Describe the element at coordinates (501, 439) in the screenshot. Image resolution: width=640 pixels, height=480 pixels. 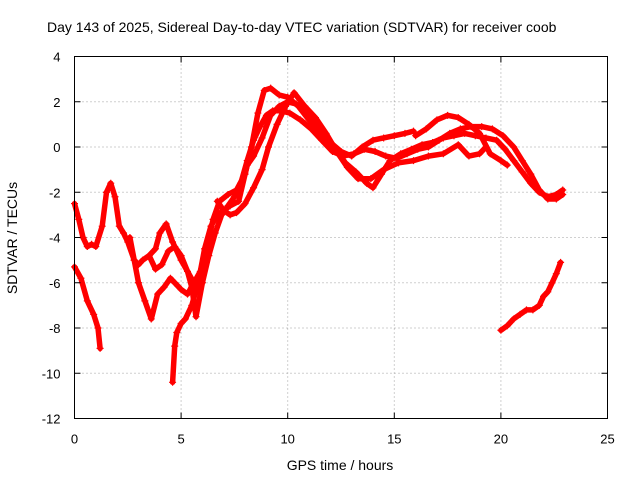
I see `x-tick-label: 20` at that location.